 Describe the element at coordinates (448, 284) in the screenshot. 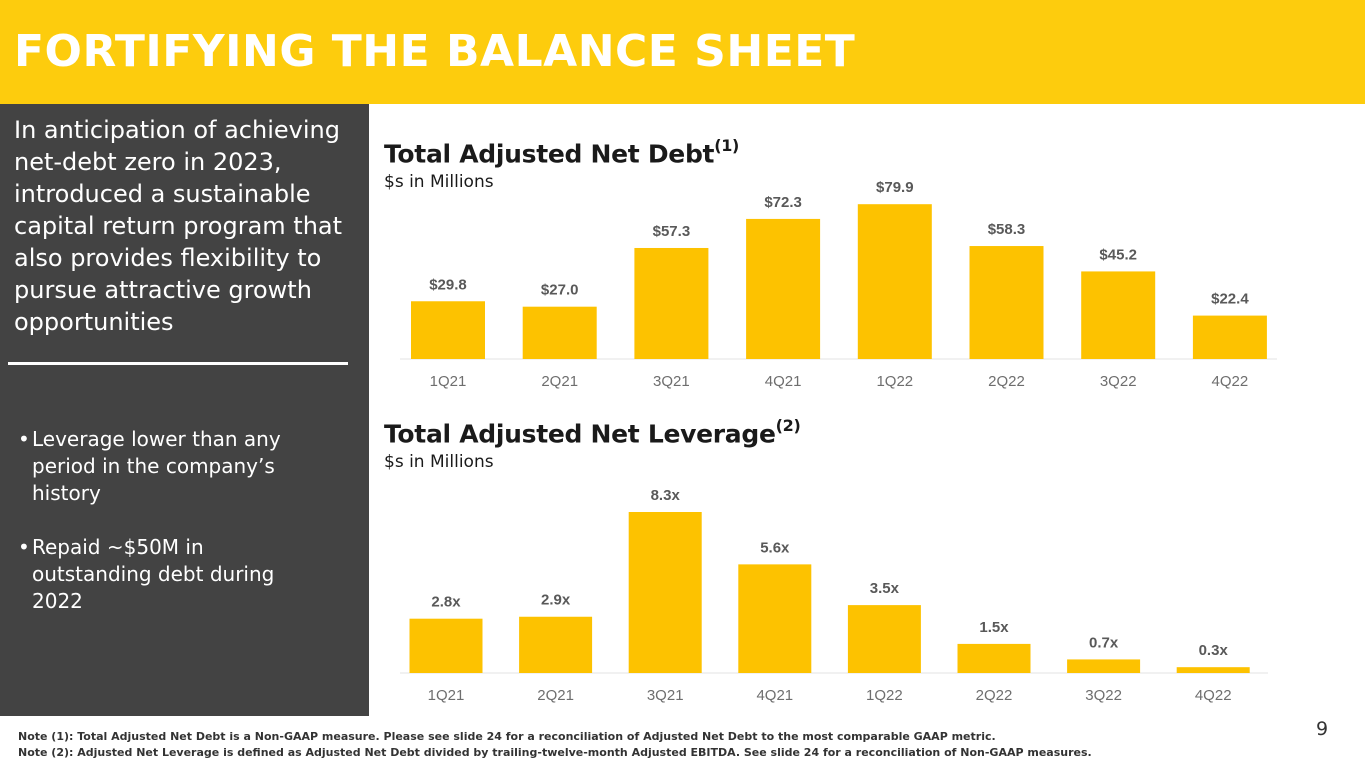

I see `data-label-1q21: $29.8` at that location.